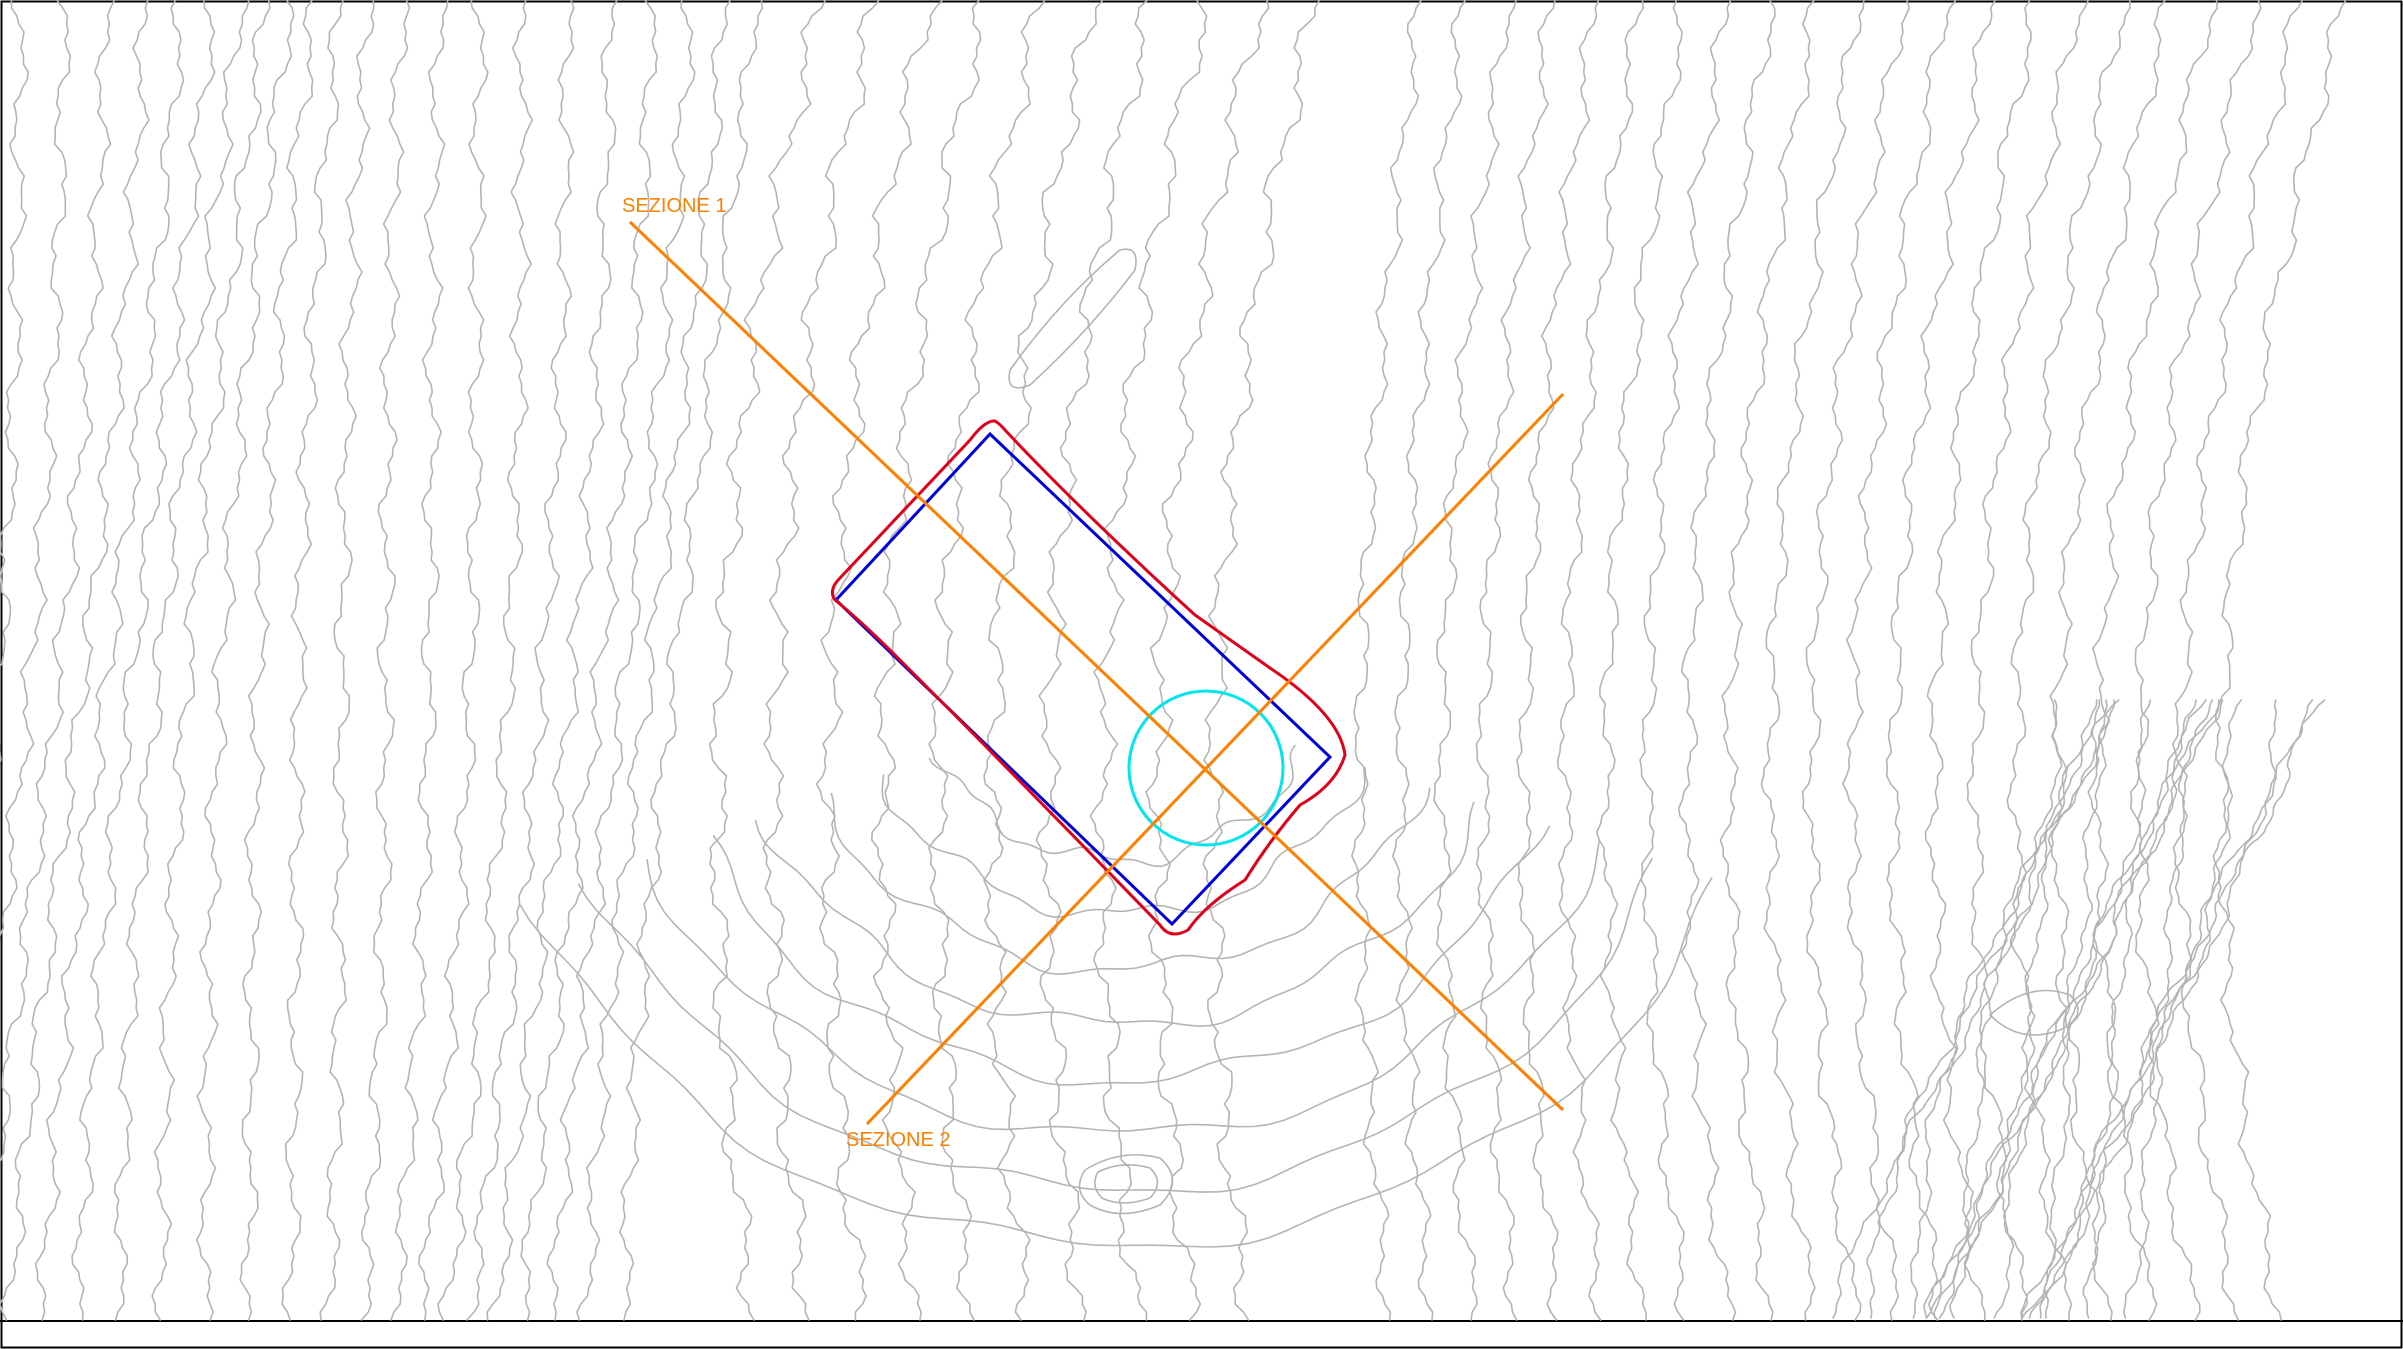 The width and height of the screenshot is (2403, 1349). Describe the element at coordinates (674, 206) in the screenshot. I see `section-label-1: SEZIONE 1` at that location.